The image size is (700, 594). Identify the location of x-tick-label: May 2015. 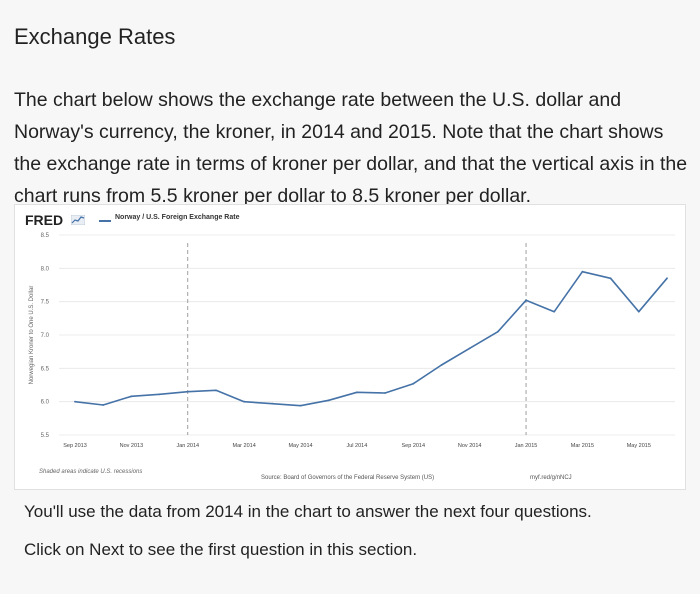
(639, 446).